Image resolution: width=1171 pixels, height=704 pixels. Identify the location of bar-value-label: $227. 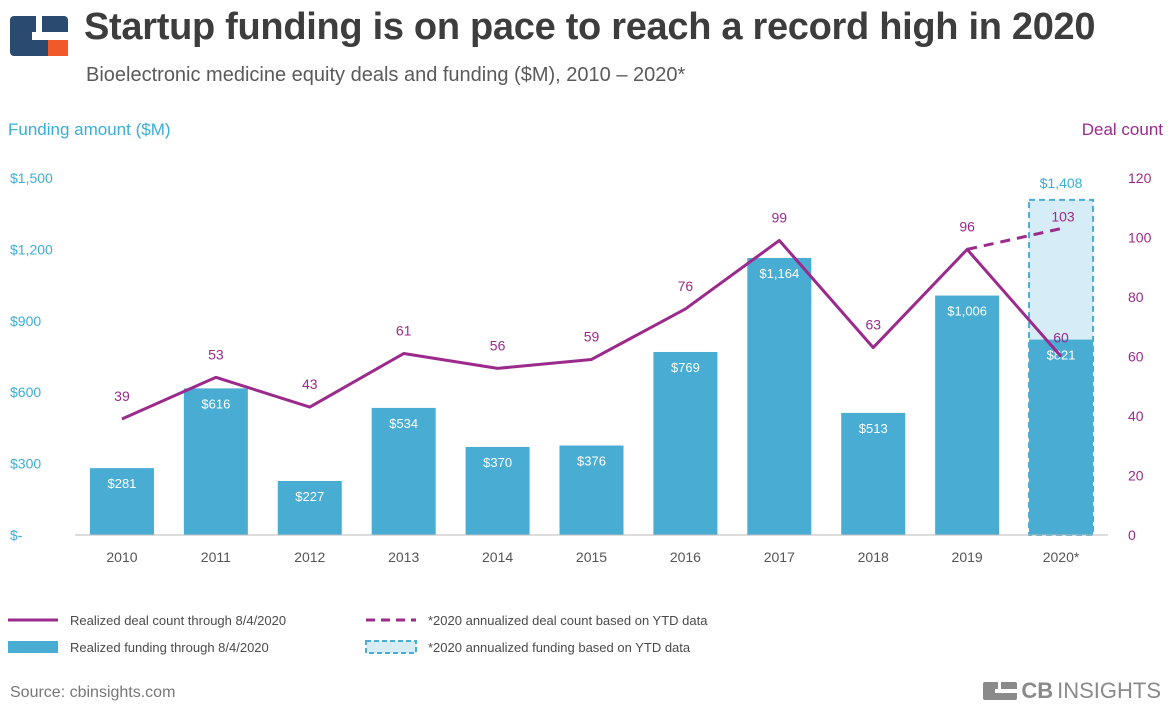
(309, 496).